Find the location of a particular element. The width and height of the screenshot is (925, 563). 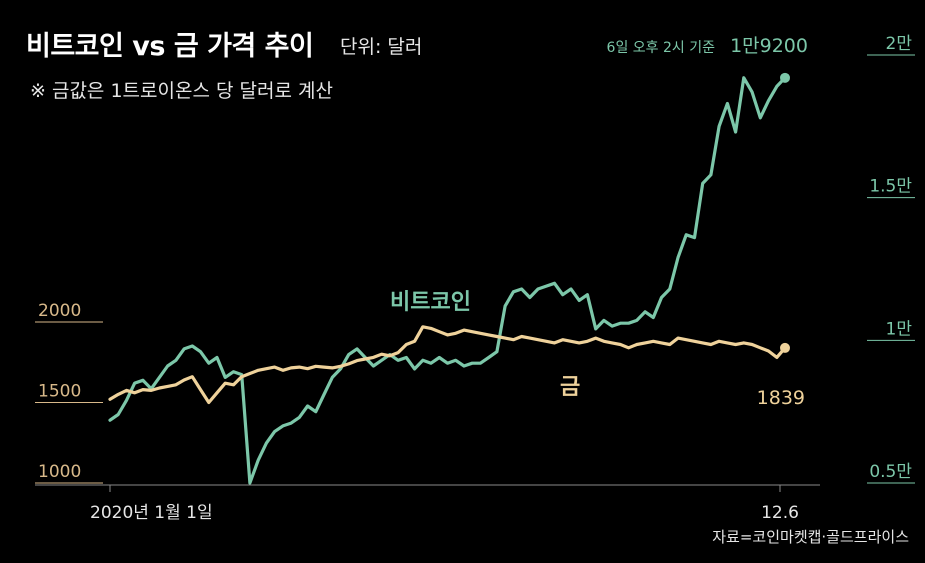

left-tick-label: 1000 is located at coordinates (59, 472).